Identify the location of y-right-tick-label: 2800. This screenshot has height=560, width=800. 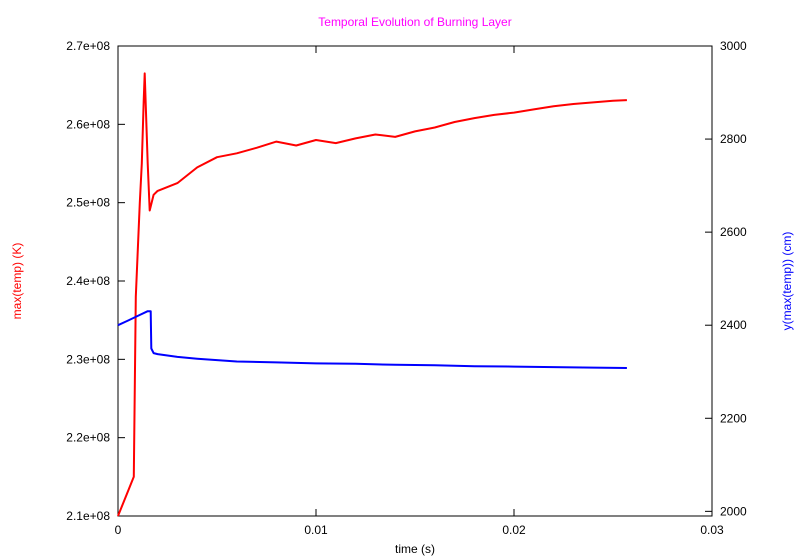
(733, 139).